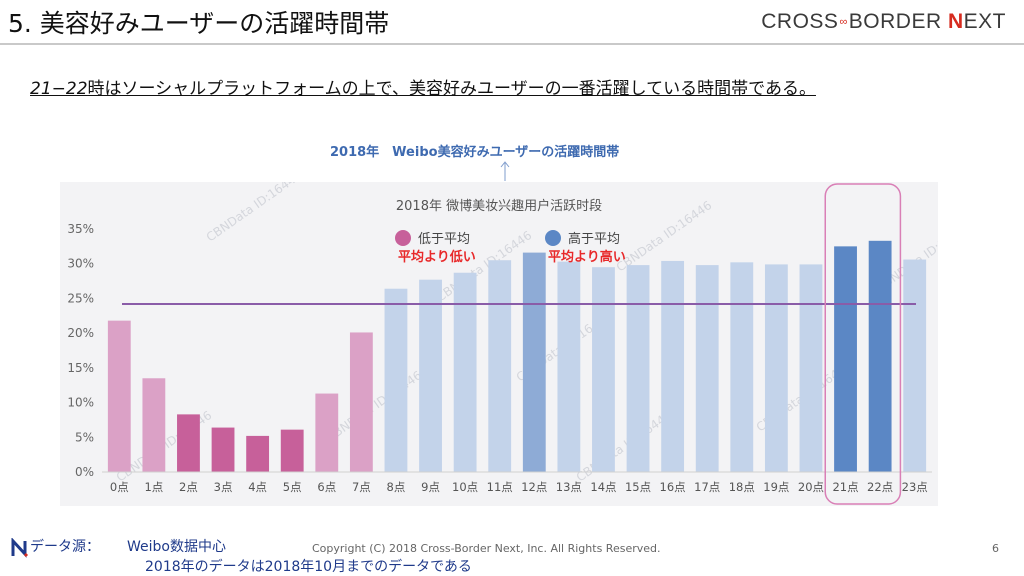  I want to click on legend-label: 低于平均, so click(444, 239).